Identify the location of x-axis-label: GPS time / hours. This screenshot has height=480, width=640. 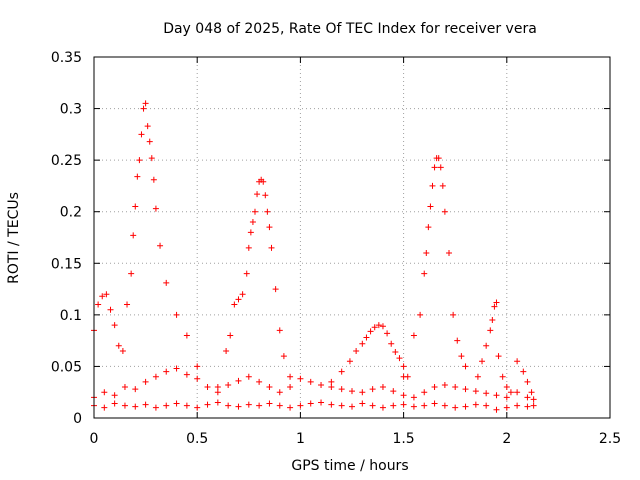
(349, 466).